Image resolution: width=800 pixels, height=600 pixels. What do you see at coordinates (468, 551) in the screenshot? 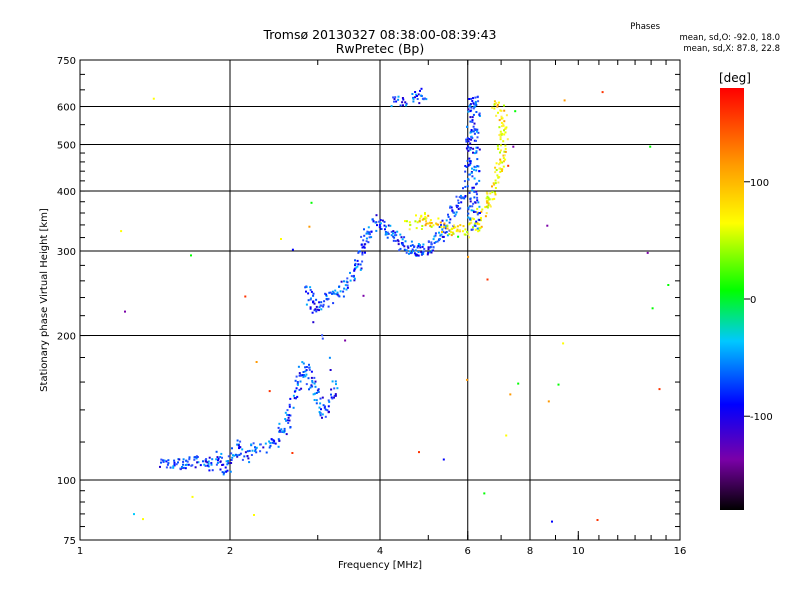
I see `x-tick-label: 6` at bounding box center [468, 551].